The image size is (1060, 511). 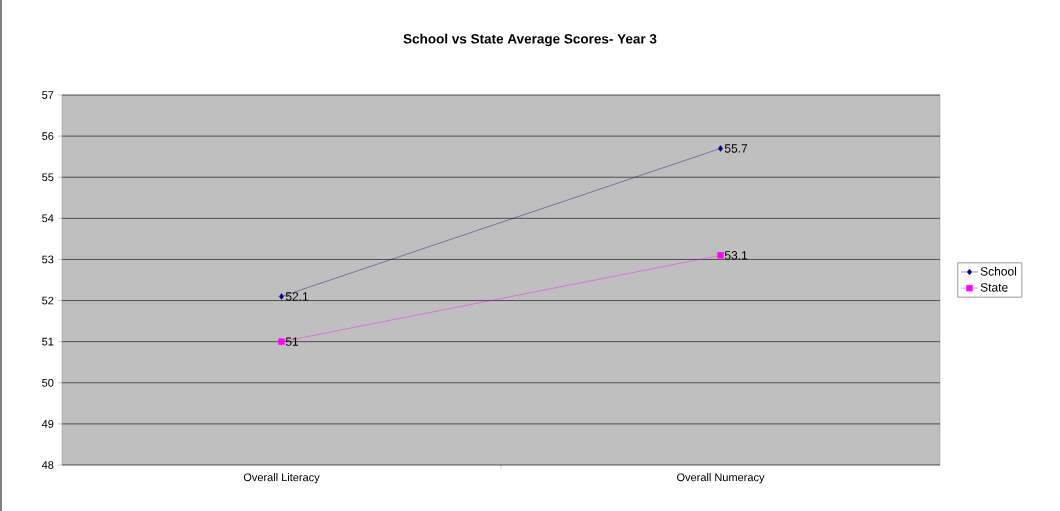 I want to click on data-label: 53.1, so click(x=736, y=255).